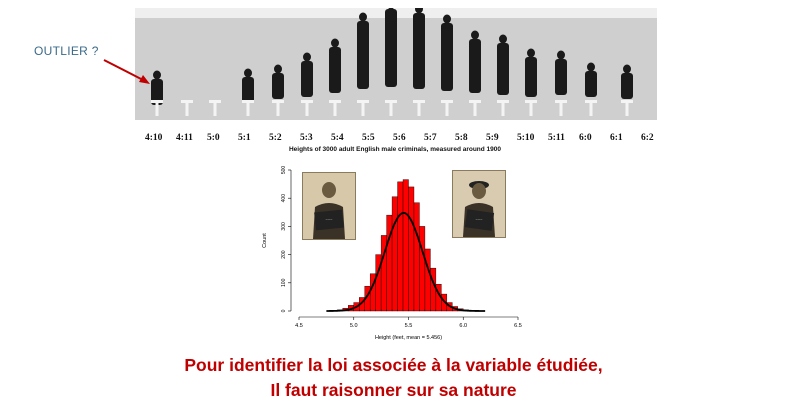  What do you see at coordinates (154, 138) in the screenshot?
I see `height-label: 4:10` at bounding box center [154, 138].